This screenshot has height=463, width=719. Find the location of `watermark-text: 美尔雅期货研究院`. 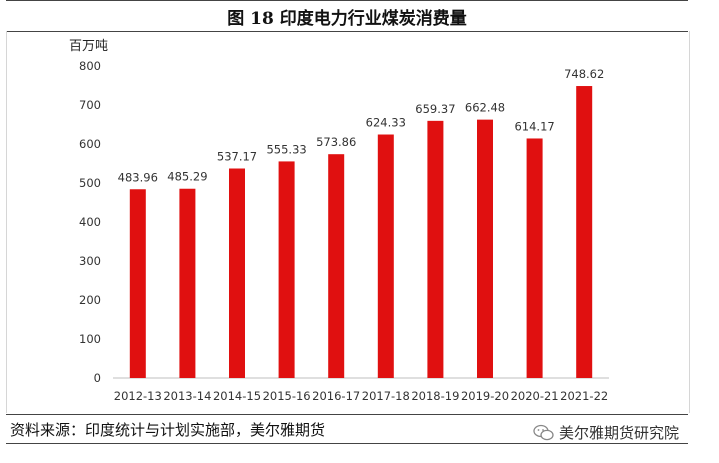

watermark-text: 美尔雅期货研究院 is located at coordinates (619, 433).